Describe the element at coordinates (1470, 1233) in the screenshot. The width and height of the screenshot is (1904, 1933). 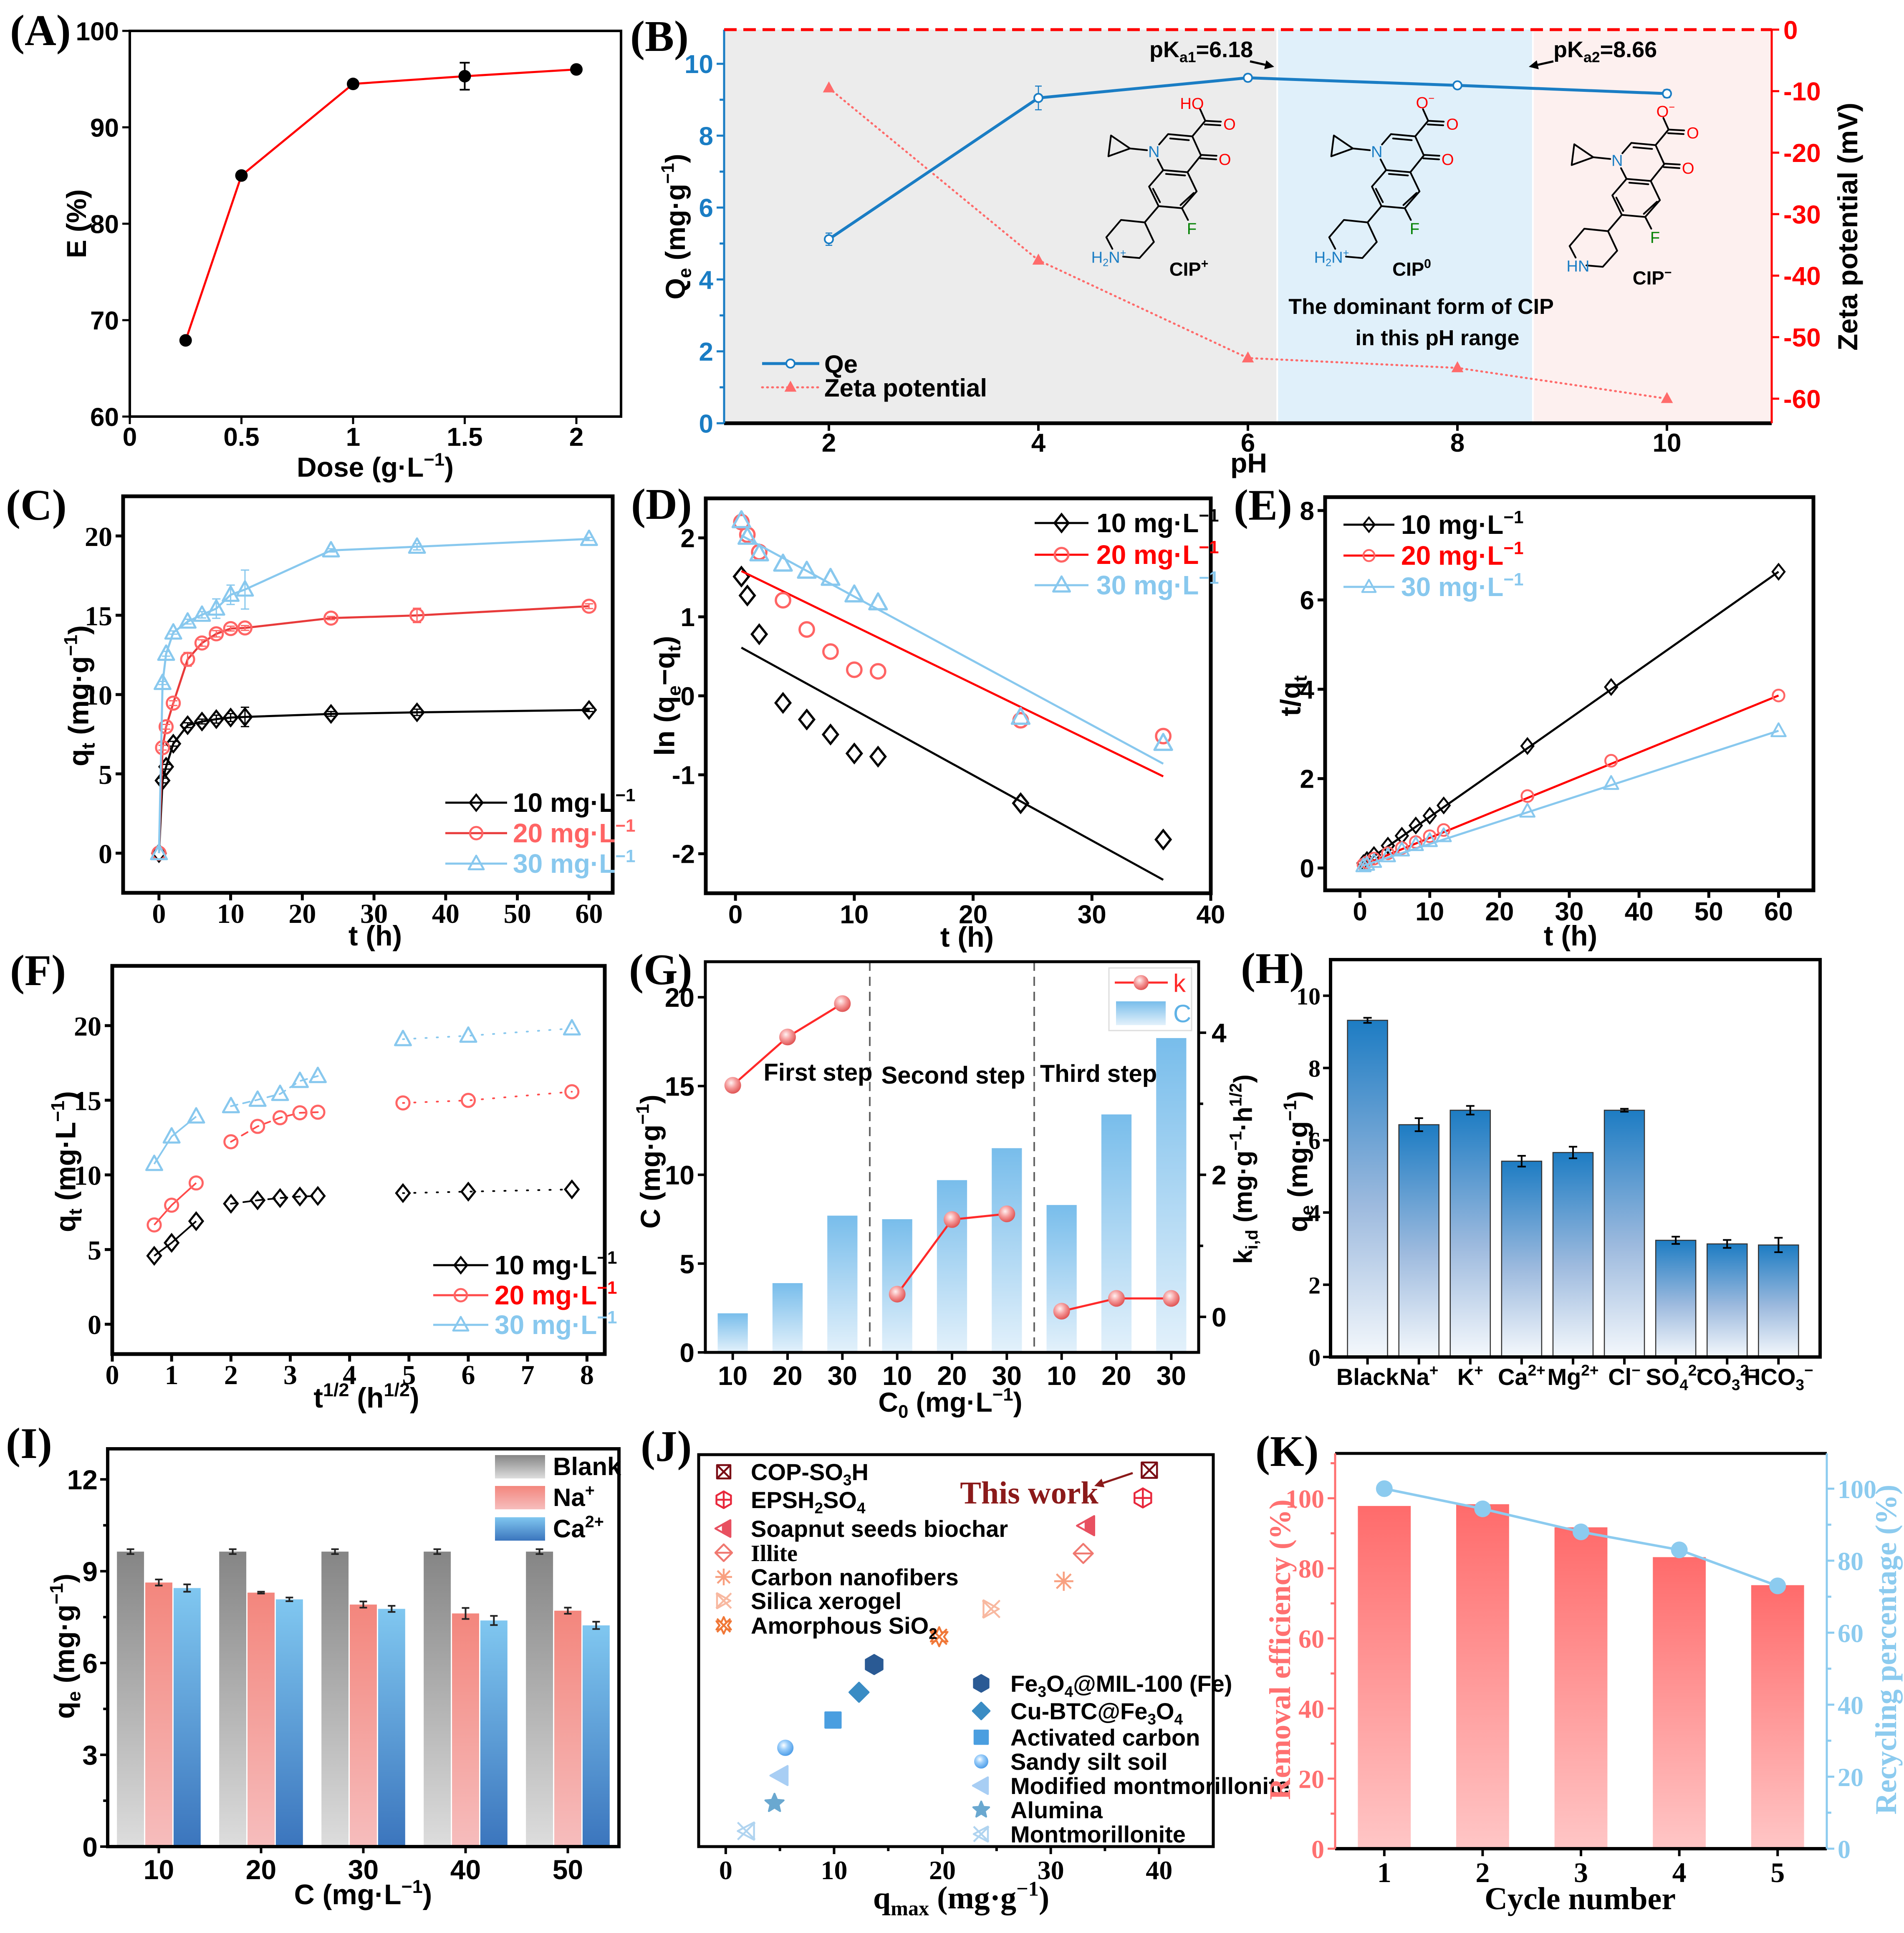
I see `ion-bar` at that location.